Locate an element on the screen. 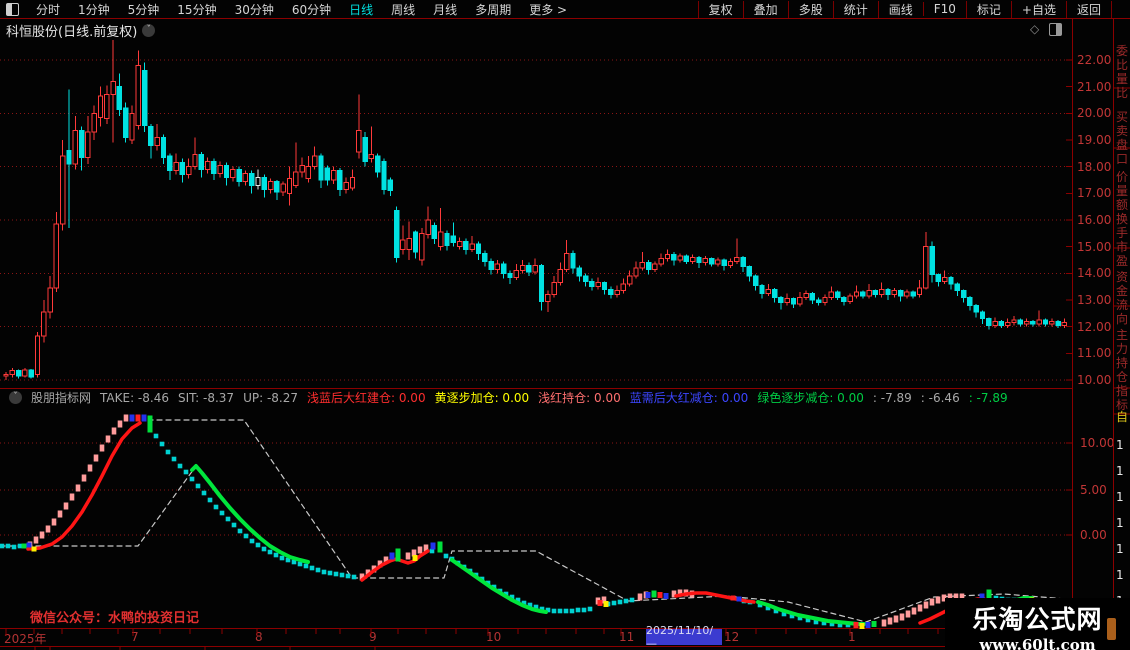 The image size is (1130, 650). indicator-chevron-icon: ˇ is located at coordinates (15, 397).